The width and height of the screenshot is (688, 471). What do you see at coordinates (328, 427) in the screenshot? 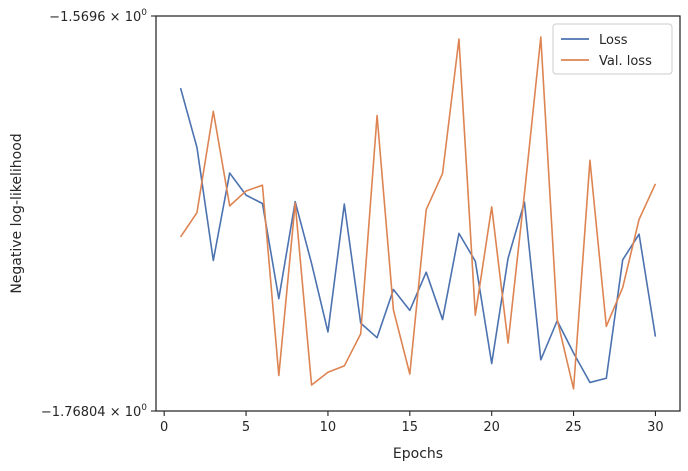
I see `x-tick-label: 10` at bounding box center [328, 427].